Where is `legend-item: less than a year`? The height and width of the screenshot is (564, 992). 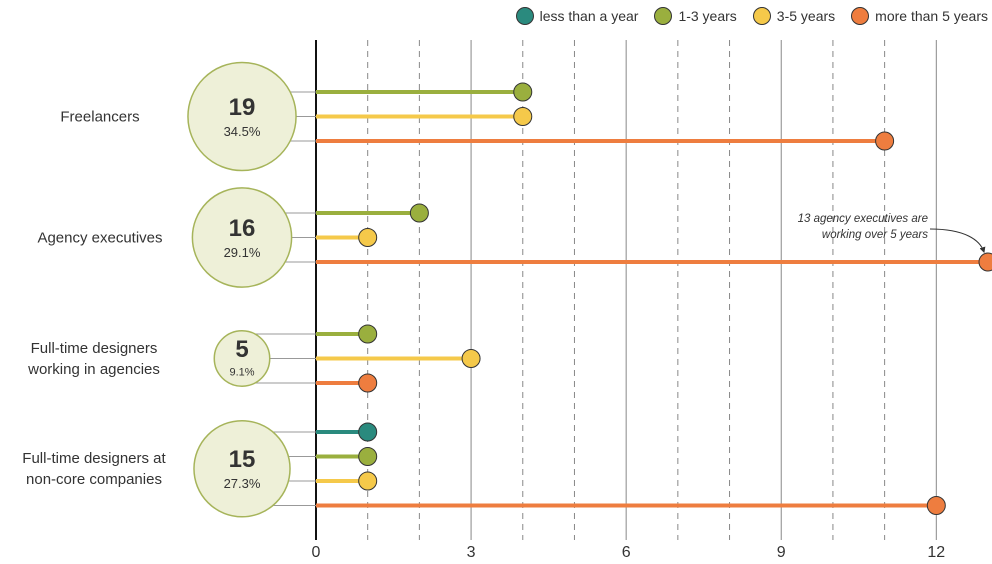
legend-item: less than a year is located at coordinates (577, 16).